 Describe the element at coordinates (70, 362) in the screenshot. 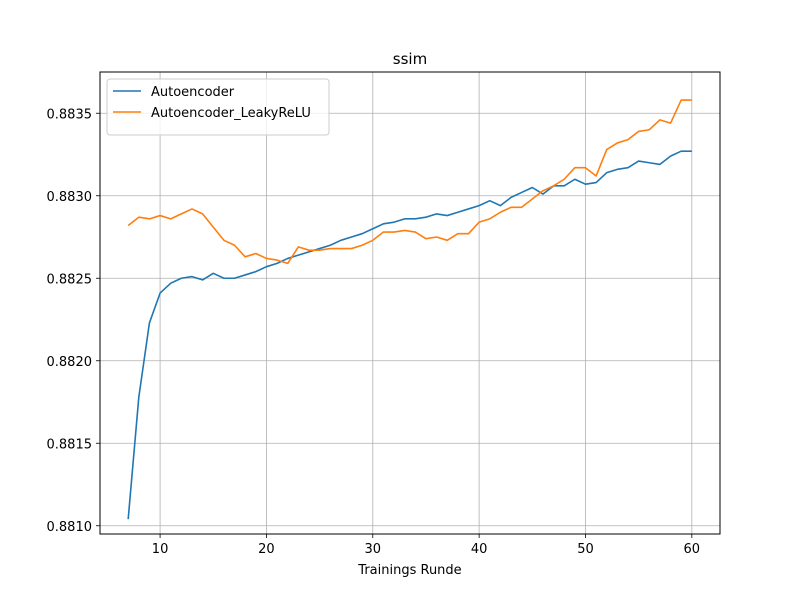

I see `y-tick-label: 0.8820` at that location.